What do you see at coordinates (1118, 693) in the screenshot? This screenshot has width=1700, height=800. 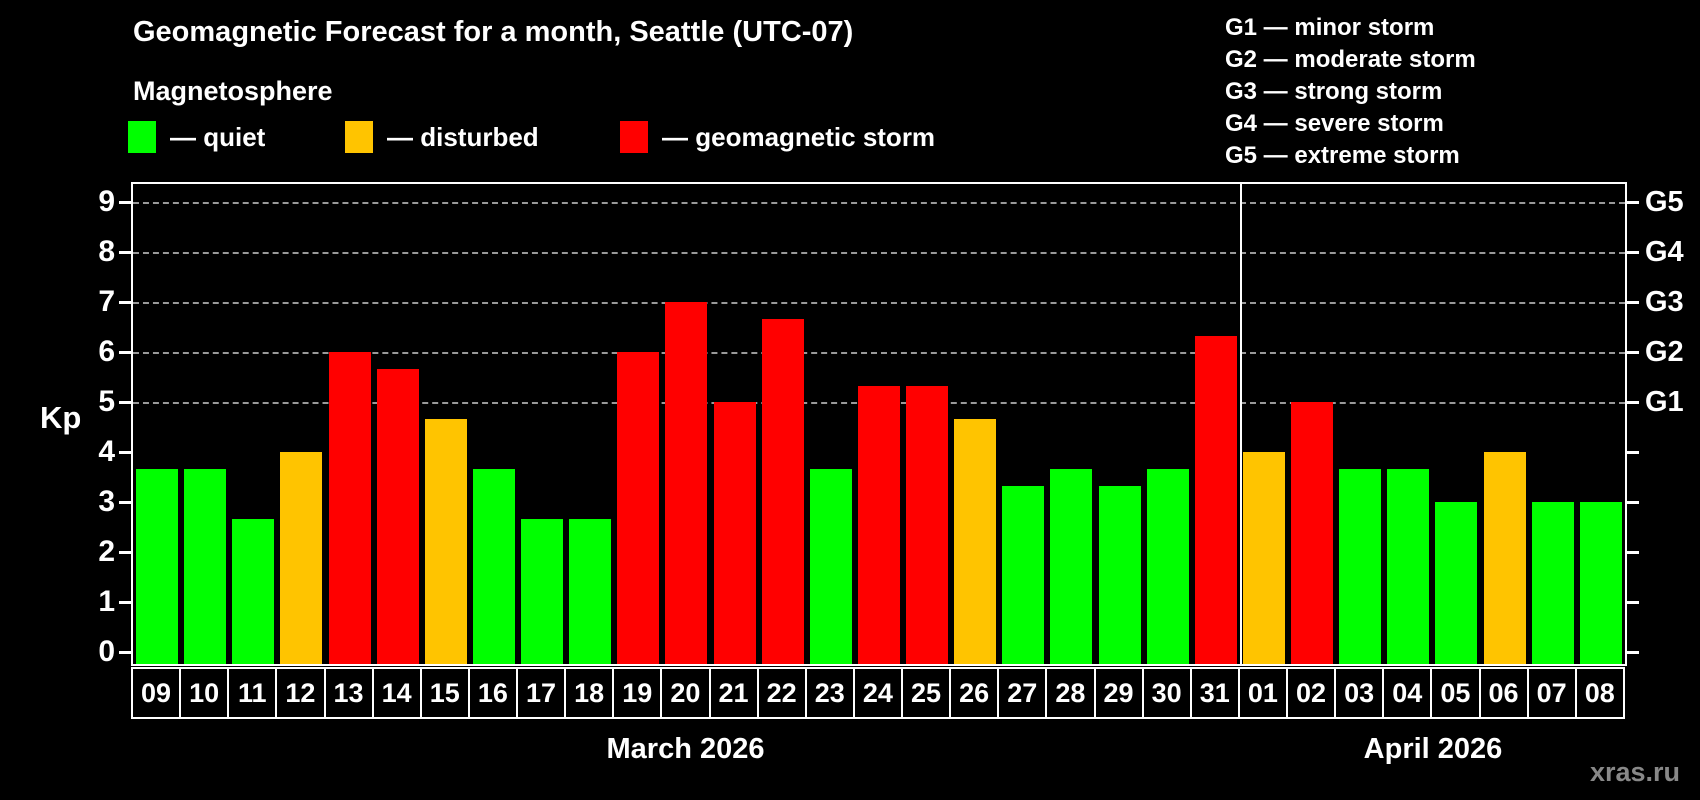 I see `date-cell-29: 29` at bounding box center [1118, 693].